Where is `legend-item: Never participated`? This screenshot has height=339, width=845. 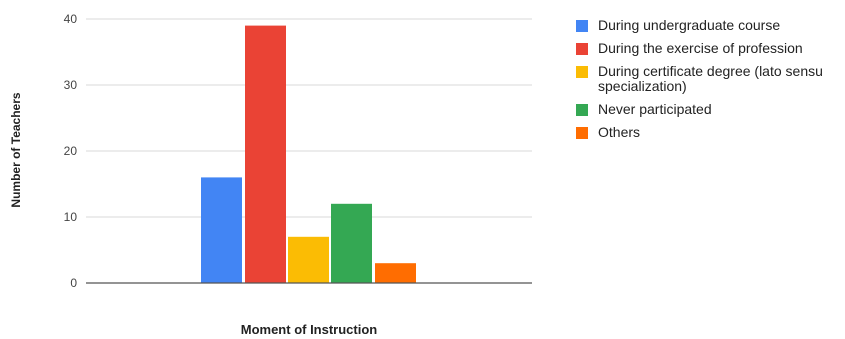
legend-item: Never participated is located at coordinates (710, 109).